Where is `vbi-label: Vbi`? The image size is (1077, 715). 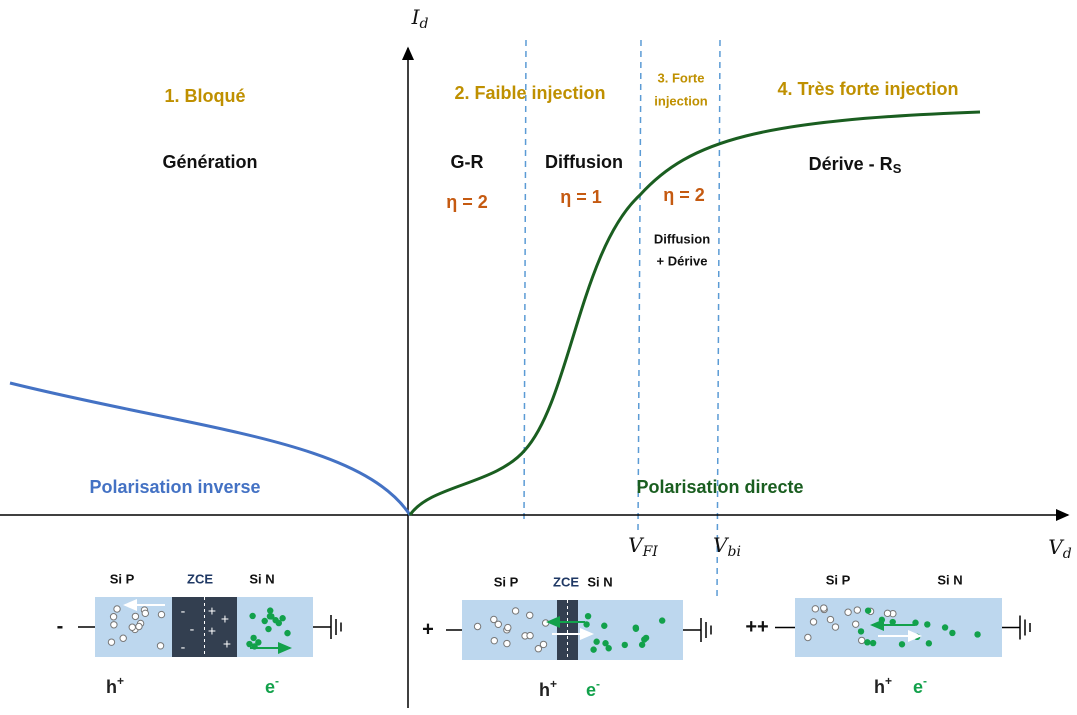 vbi-label: Vbi is located at coordinates (727, 547).